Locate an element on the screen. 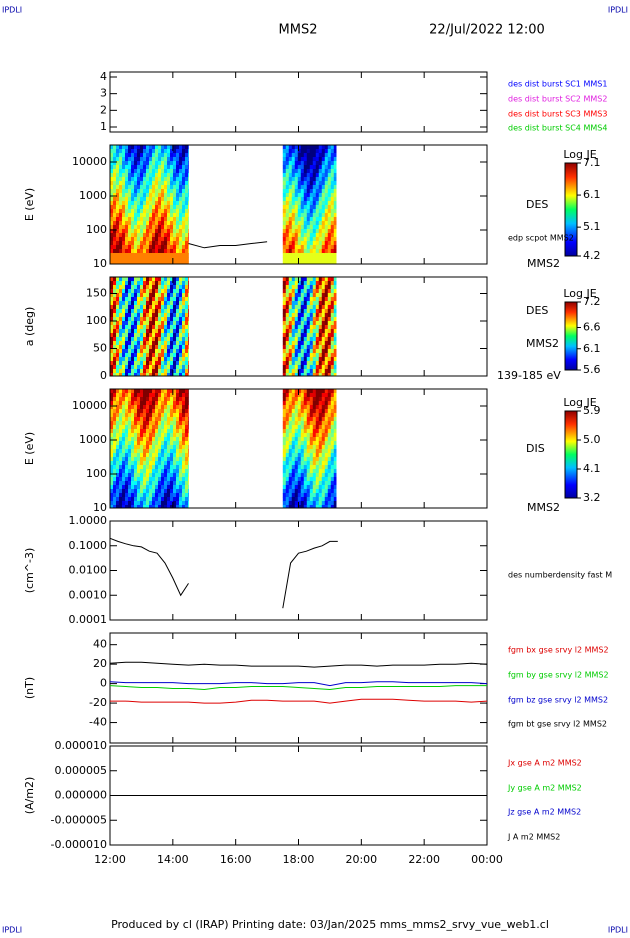 This screenshot has width=630, height=938. colorbar-tick-label: 6.1 is located at coordinates (592, 194).